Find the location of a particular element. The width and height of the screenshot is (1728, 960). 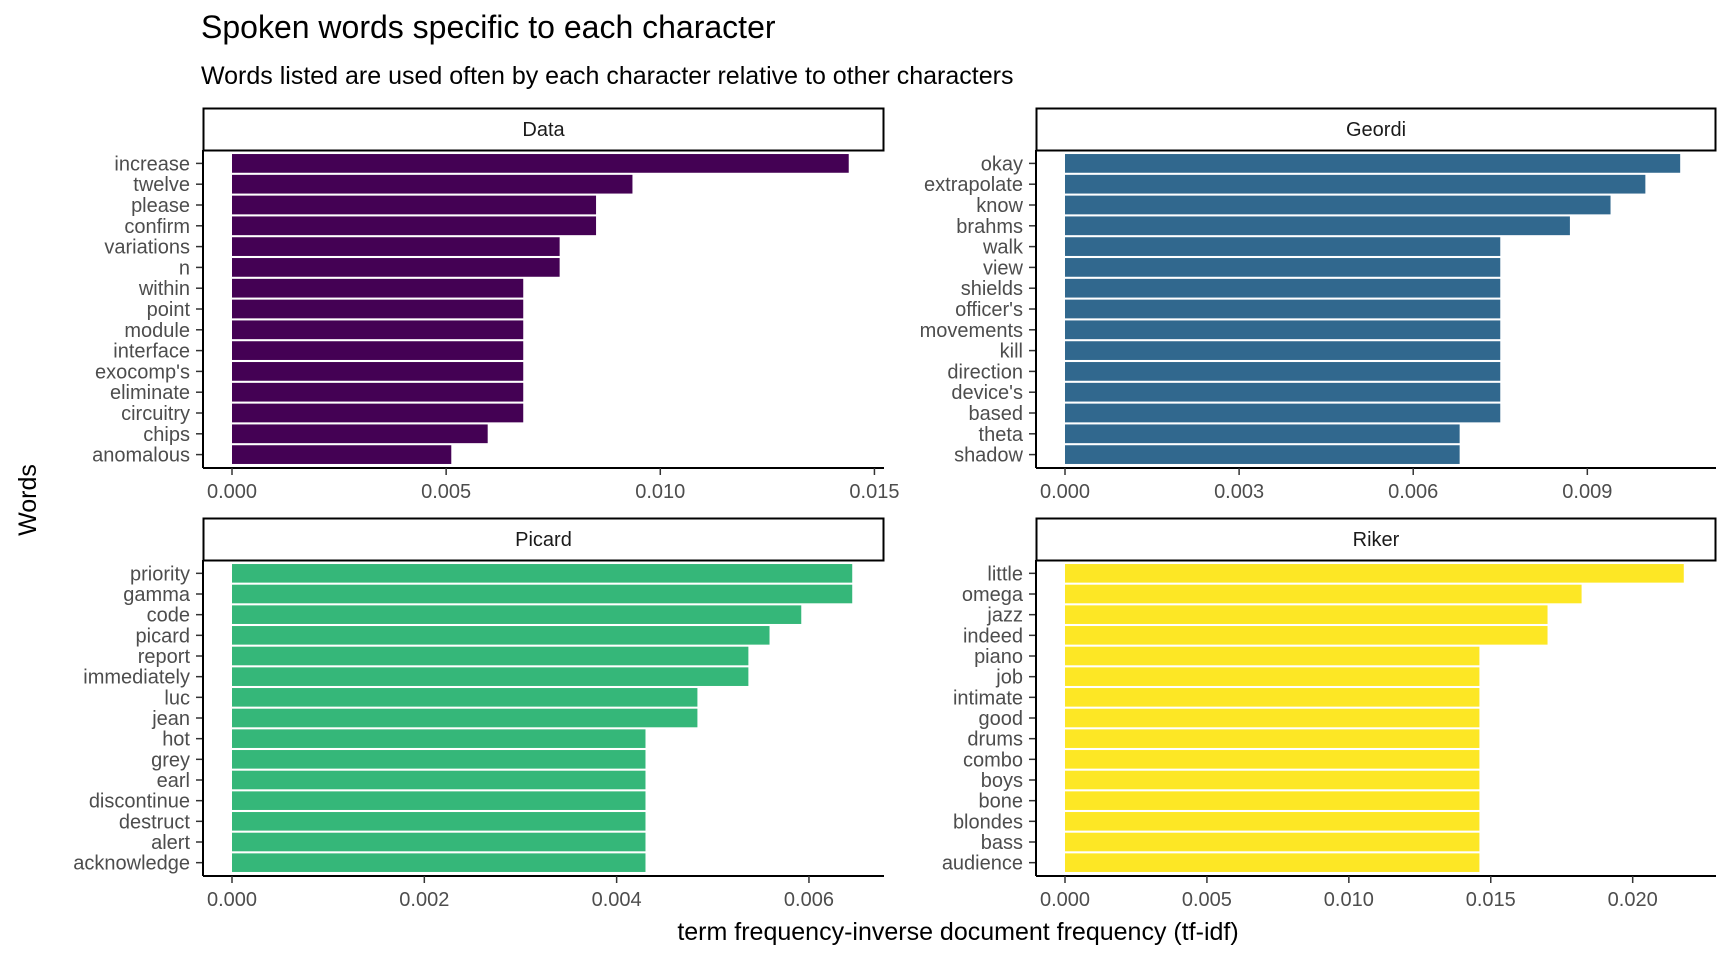

bar-picard-report is located at coordinates (490, 656).